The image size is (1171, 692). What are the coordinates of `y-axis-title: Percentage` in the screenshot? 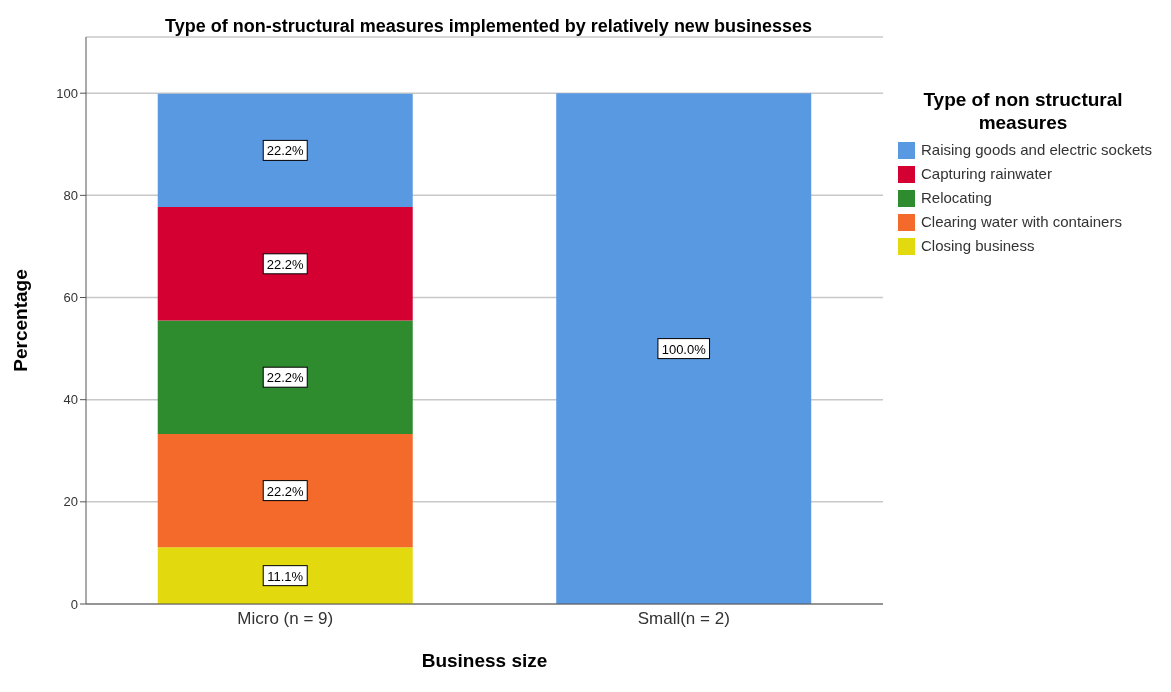 It's located at (20, 320).